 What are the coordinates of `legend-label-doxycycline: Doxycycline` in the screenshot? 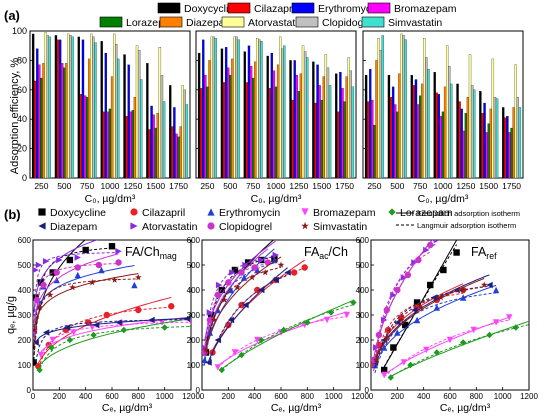 It's located at (212, 9).